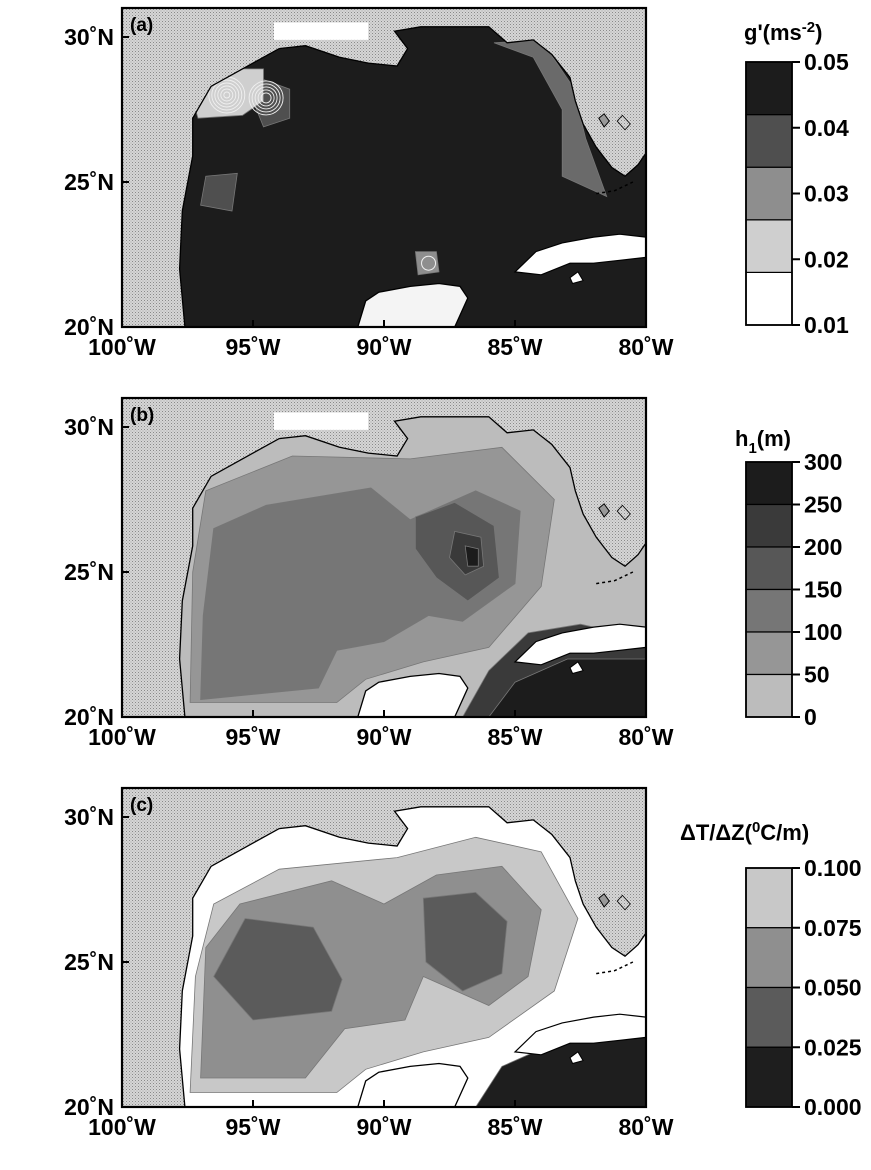 This screenshot has height=1170, width=871. Describe the element at coordinates (141, 25) in the screenshot. I see `panel-label: (a)` at that location.